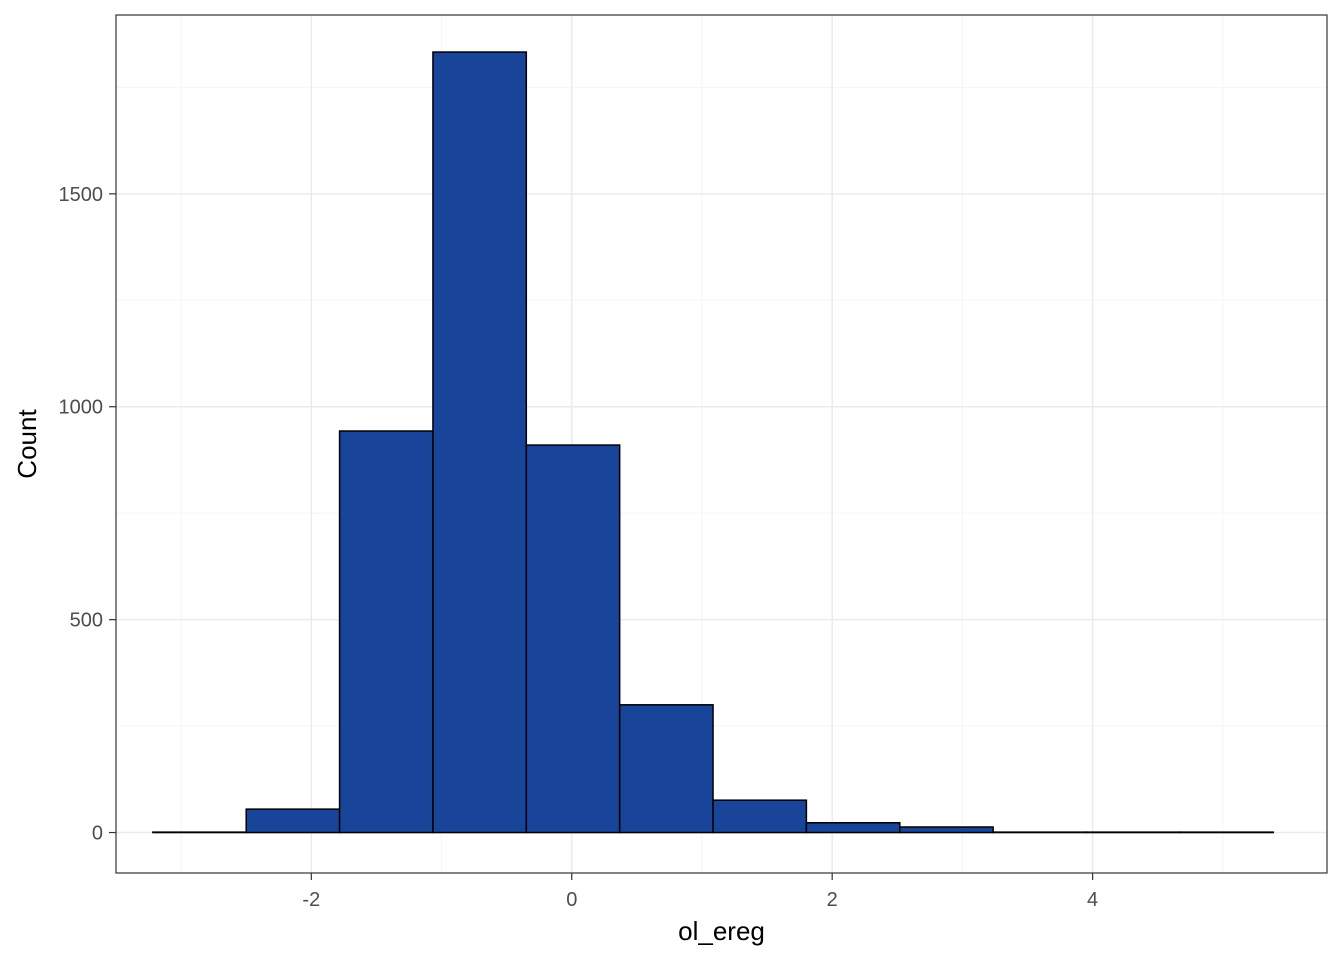  What do you see at coordinates (87, 514) in the screenshot?
I see `y-axis-ticks: 0 500 1000 1500` at bounding box center [87, 514].